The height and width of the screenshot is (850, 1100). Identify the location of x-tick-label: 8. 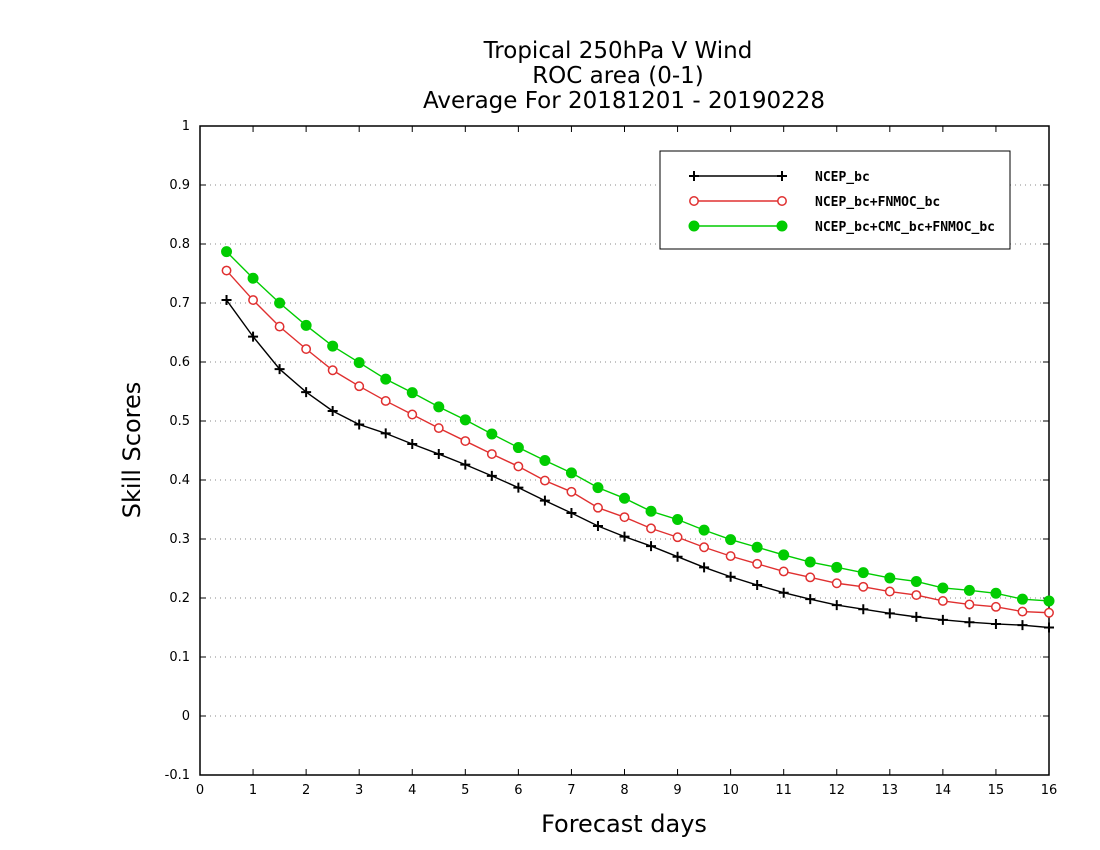
(624, 790).